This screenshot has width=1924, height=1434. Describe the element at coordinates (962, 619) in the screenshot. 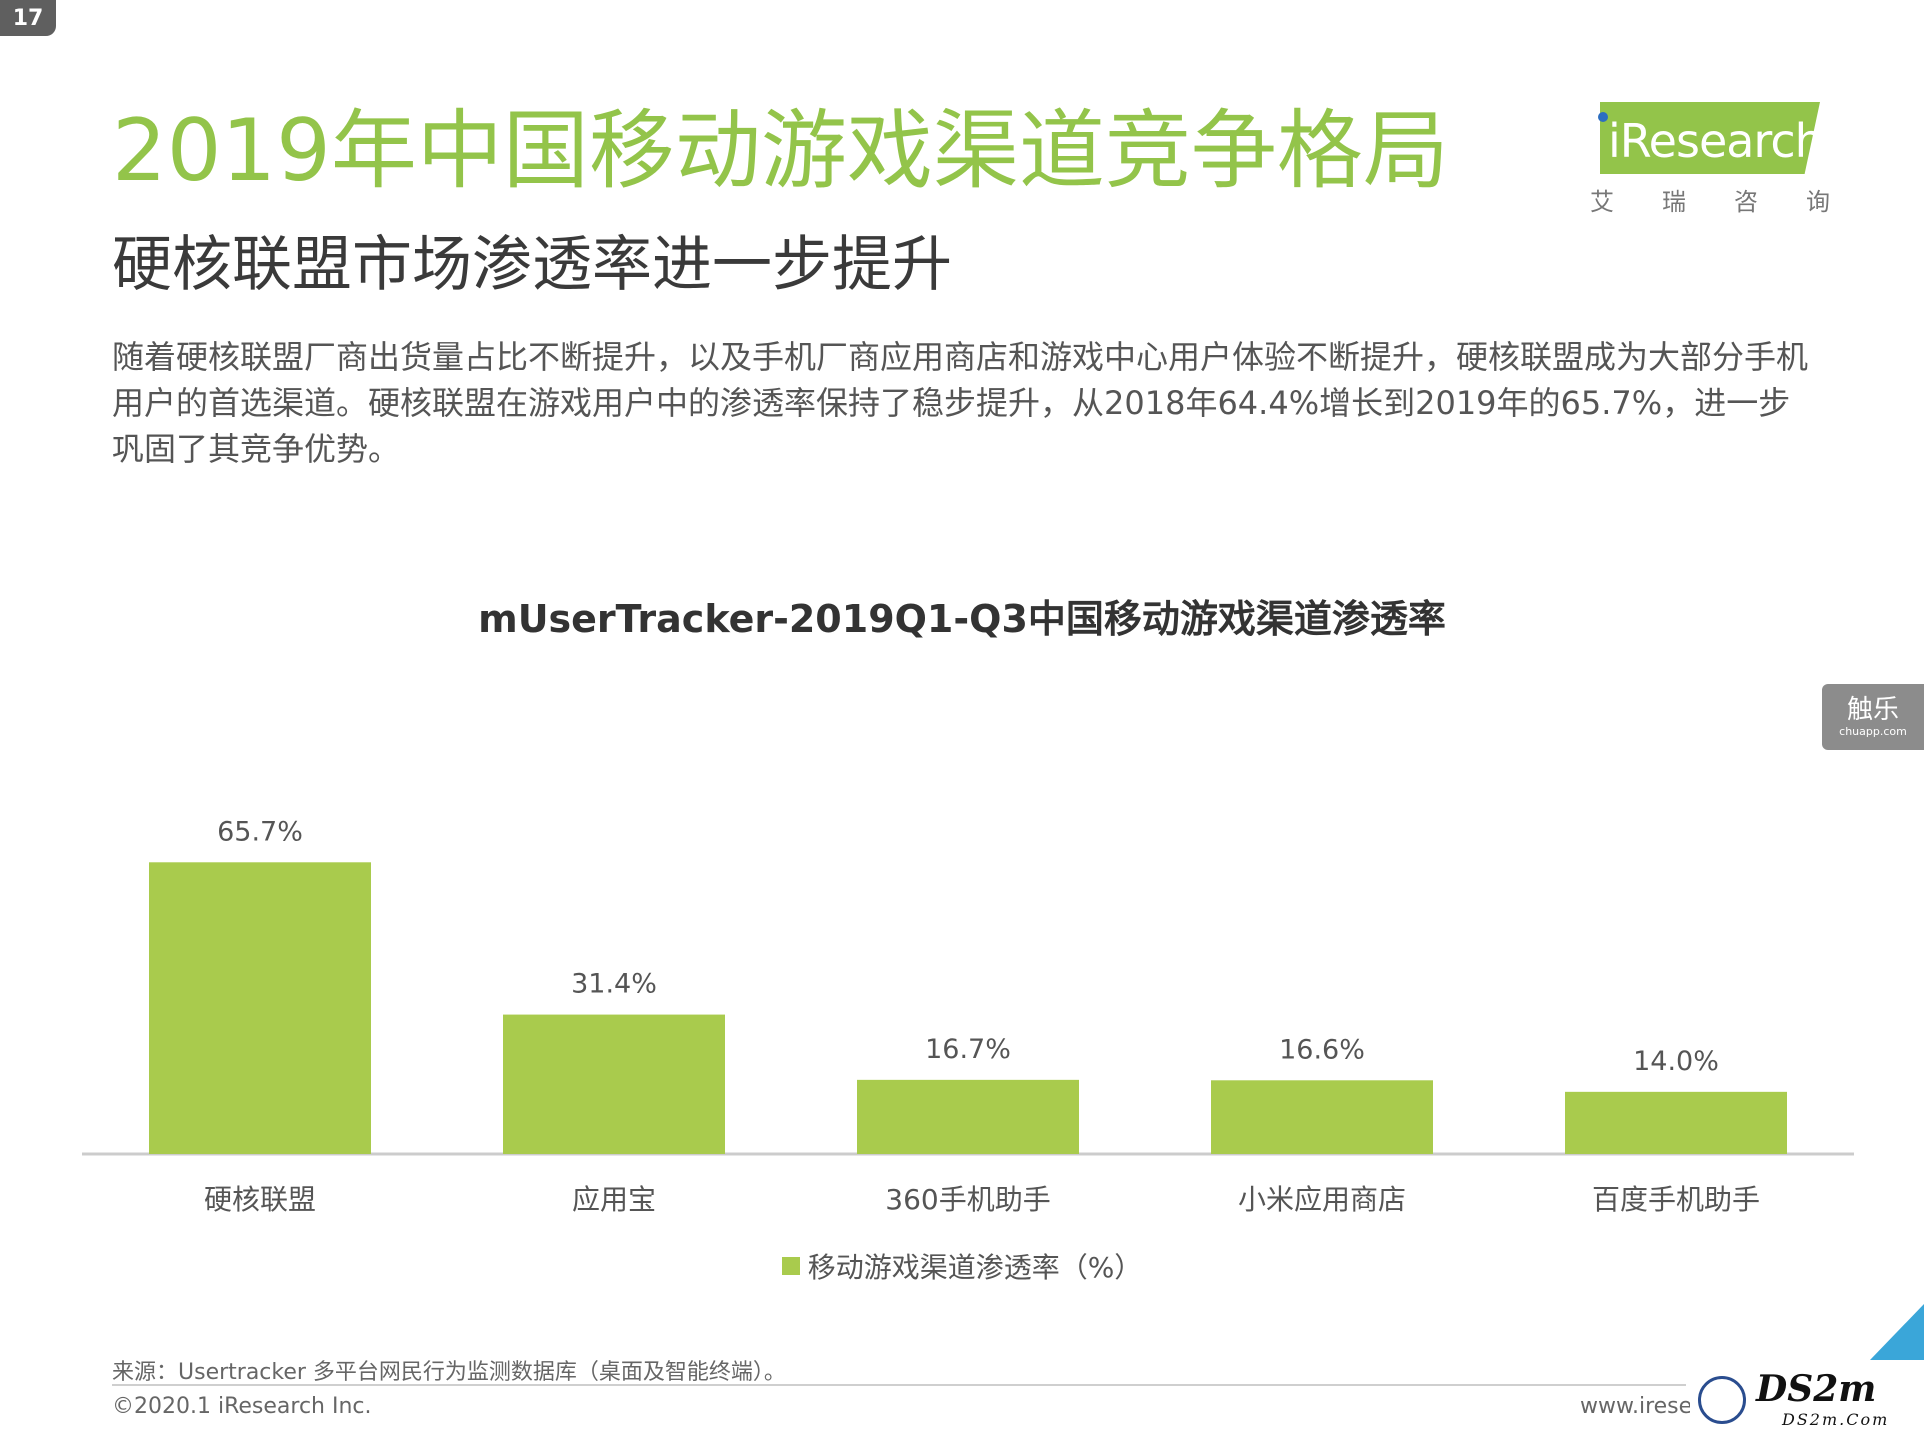

I see `chart-title: mUserTracker-2019Q1-Q3中国移动游戏渠道渗透率` at that location.